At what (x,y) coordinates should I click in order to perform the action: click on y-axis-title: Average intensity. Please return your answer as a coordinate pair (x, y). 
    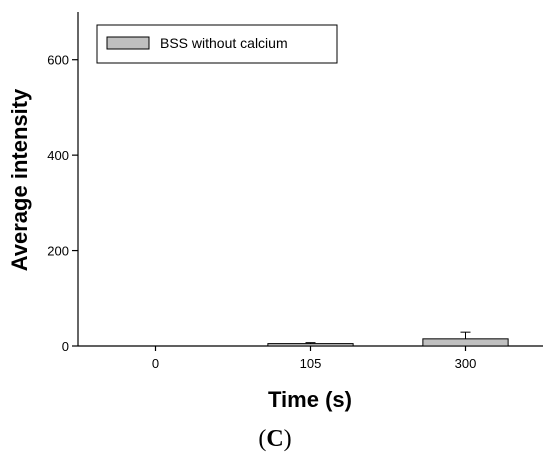
    Looking at the image, I should click on (19, 179).